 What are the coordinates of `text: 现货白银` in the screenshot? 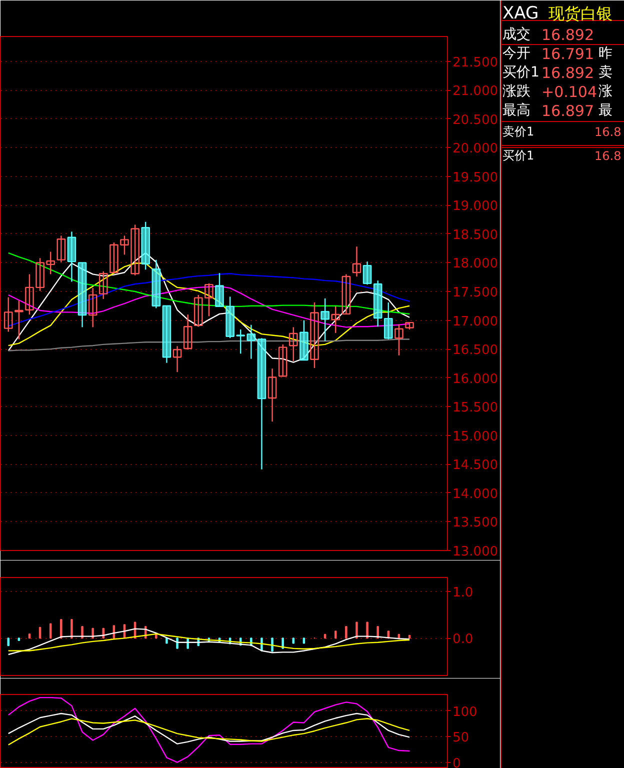 It's located at (580, 13).